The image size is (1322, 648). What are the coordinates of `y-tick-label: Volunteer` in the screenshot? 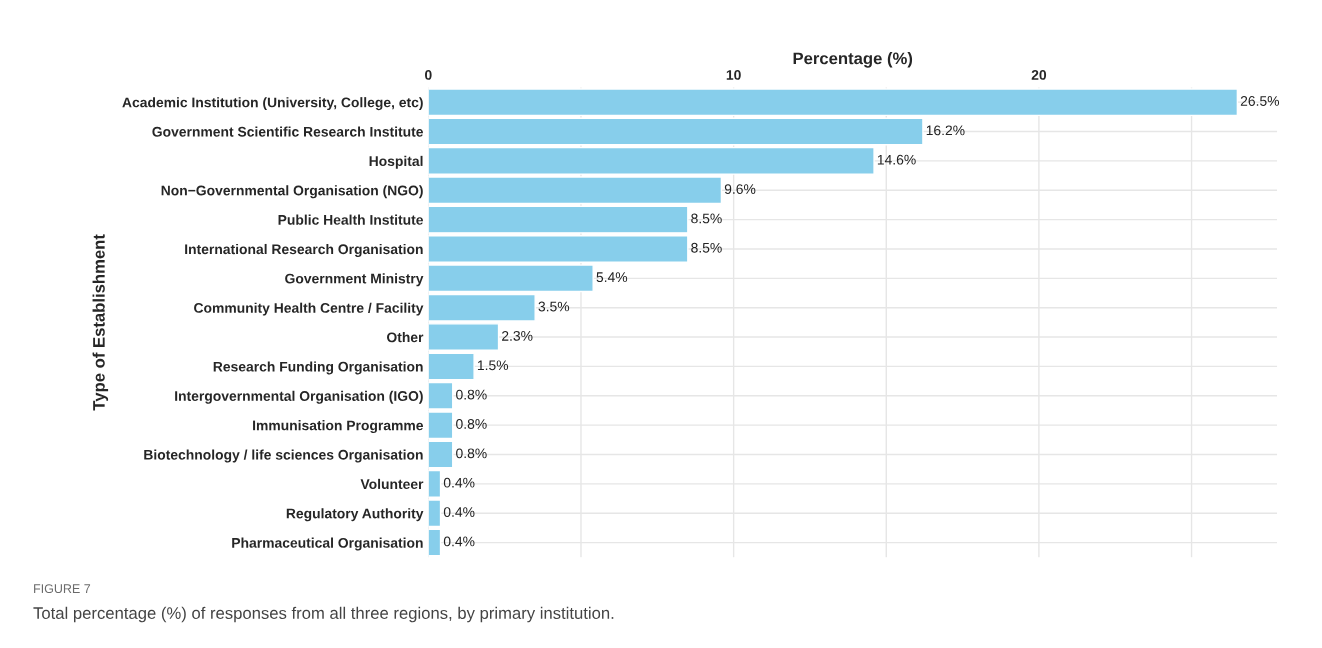 It's located at (392, 484).